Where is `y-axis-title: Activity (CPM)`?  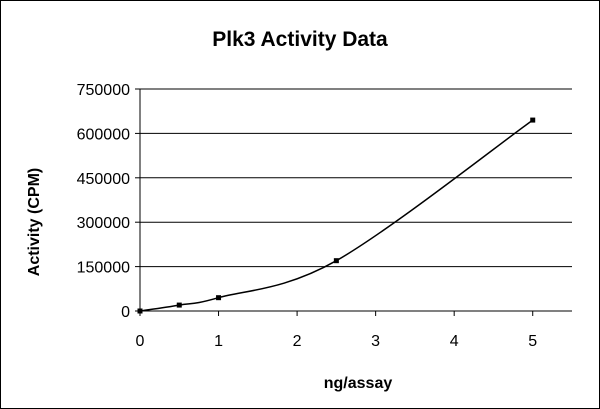
y-axis-title: Activity (CPM) is located at coordinates (34, 222).